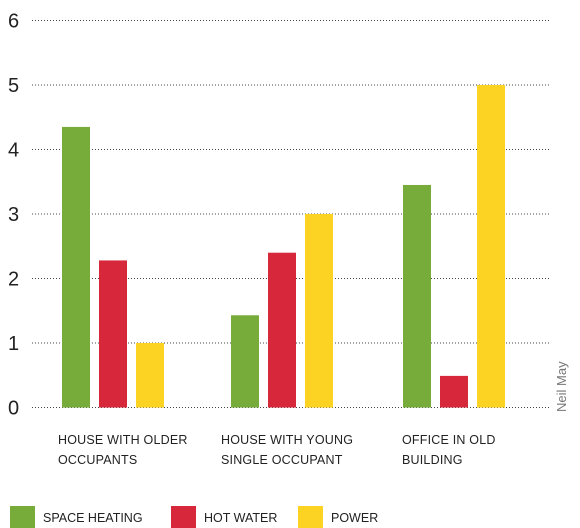  Describe the element at coordinates (13, 86) in the screenshot. I see `y-tick-label: 5` at that location.